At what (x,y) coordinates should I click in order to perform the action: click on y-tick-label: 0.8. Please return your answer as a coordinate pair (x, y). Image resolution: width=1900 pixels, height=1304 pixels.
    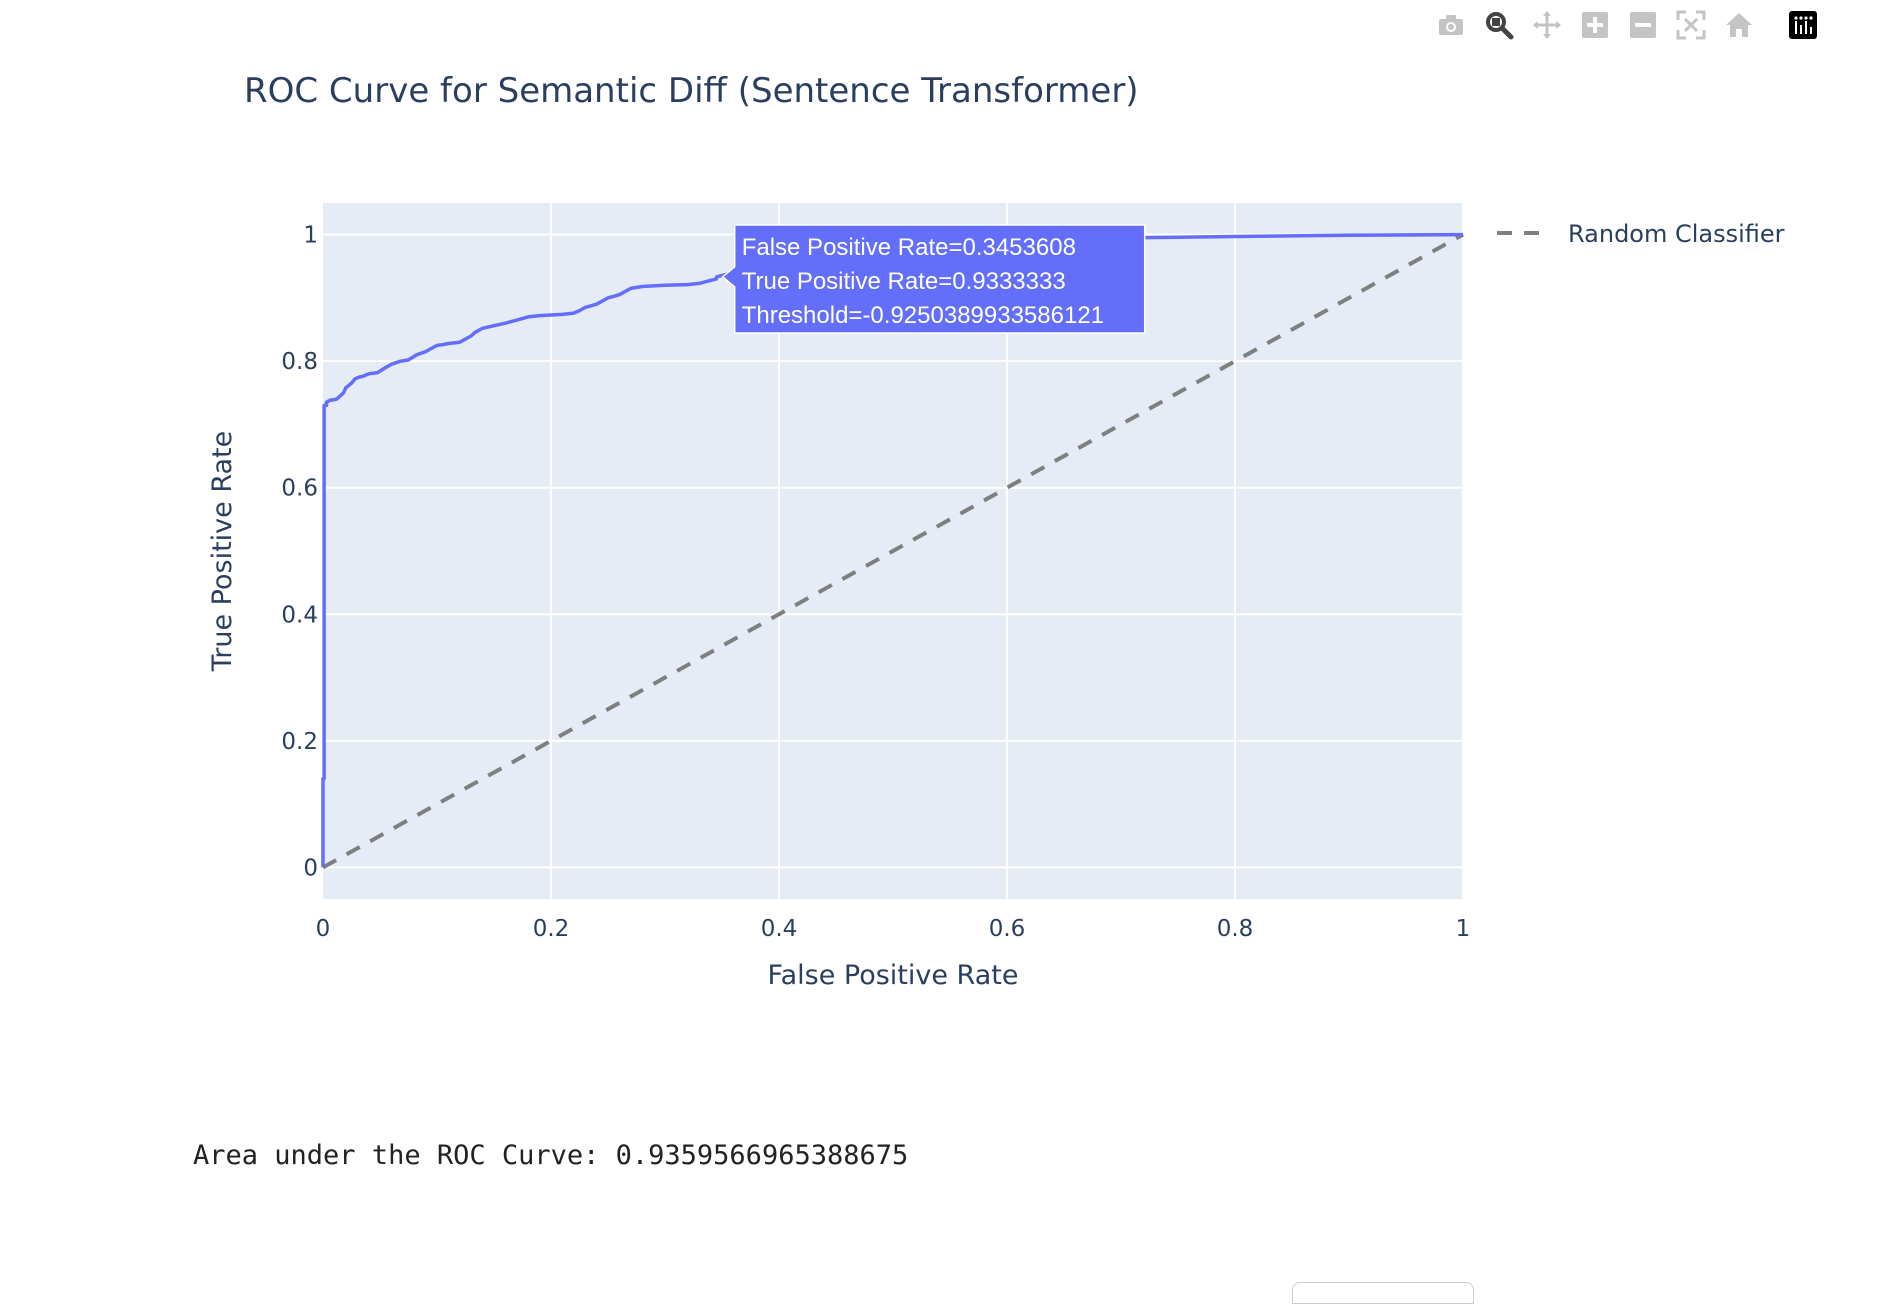
    Looking at the image, I should click on (299, 362).